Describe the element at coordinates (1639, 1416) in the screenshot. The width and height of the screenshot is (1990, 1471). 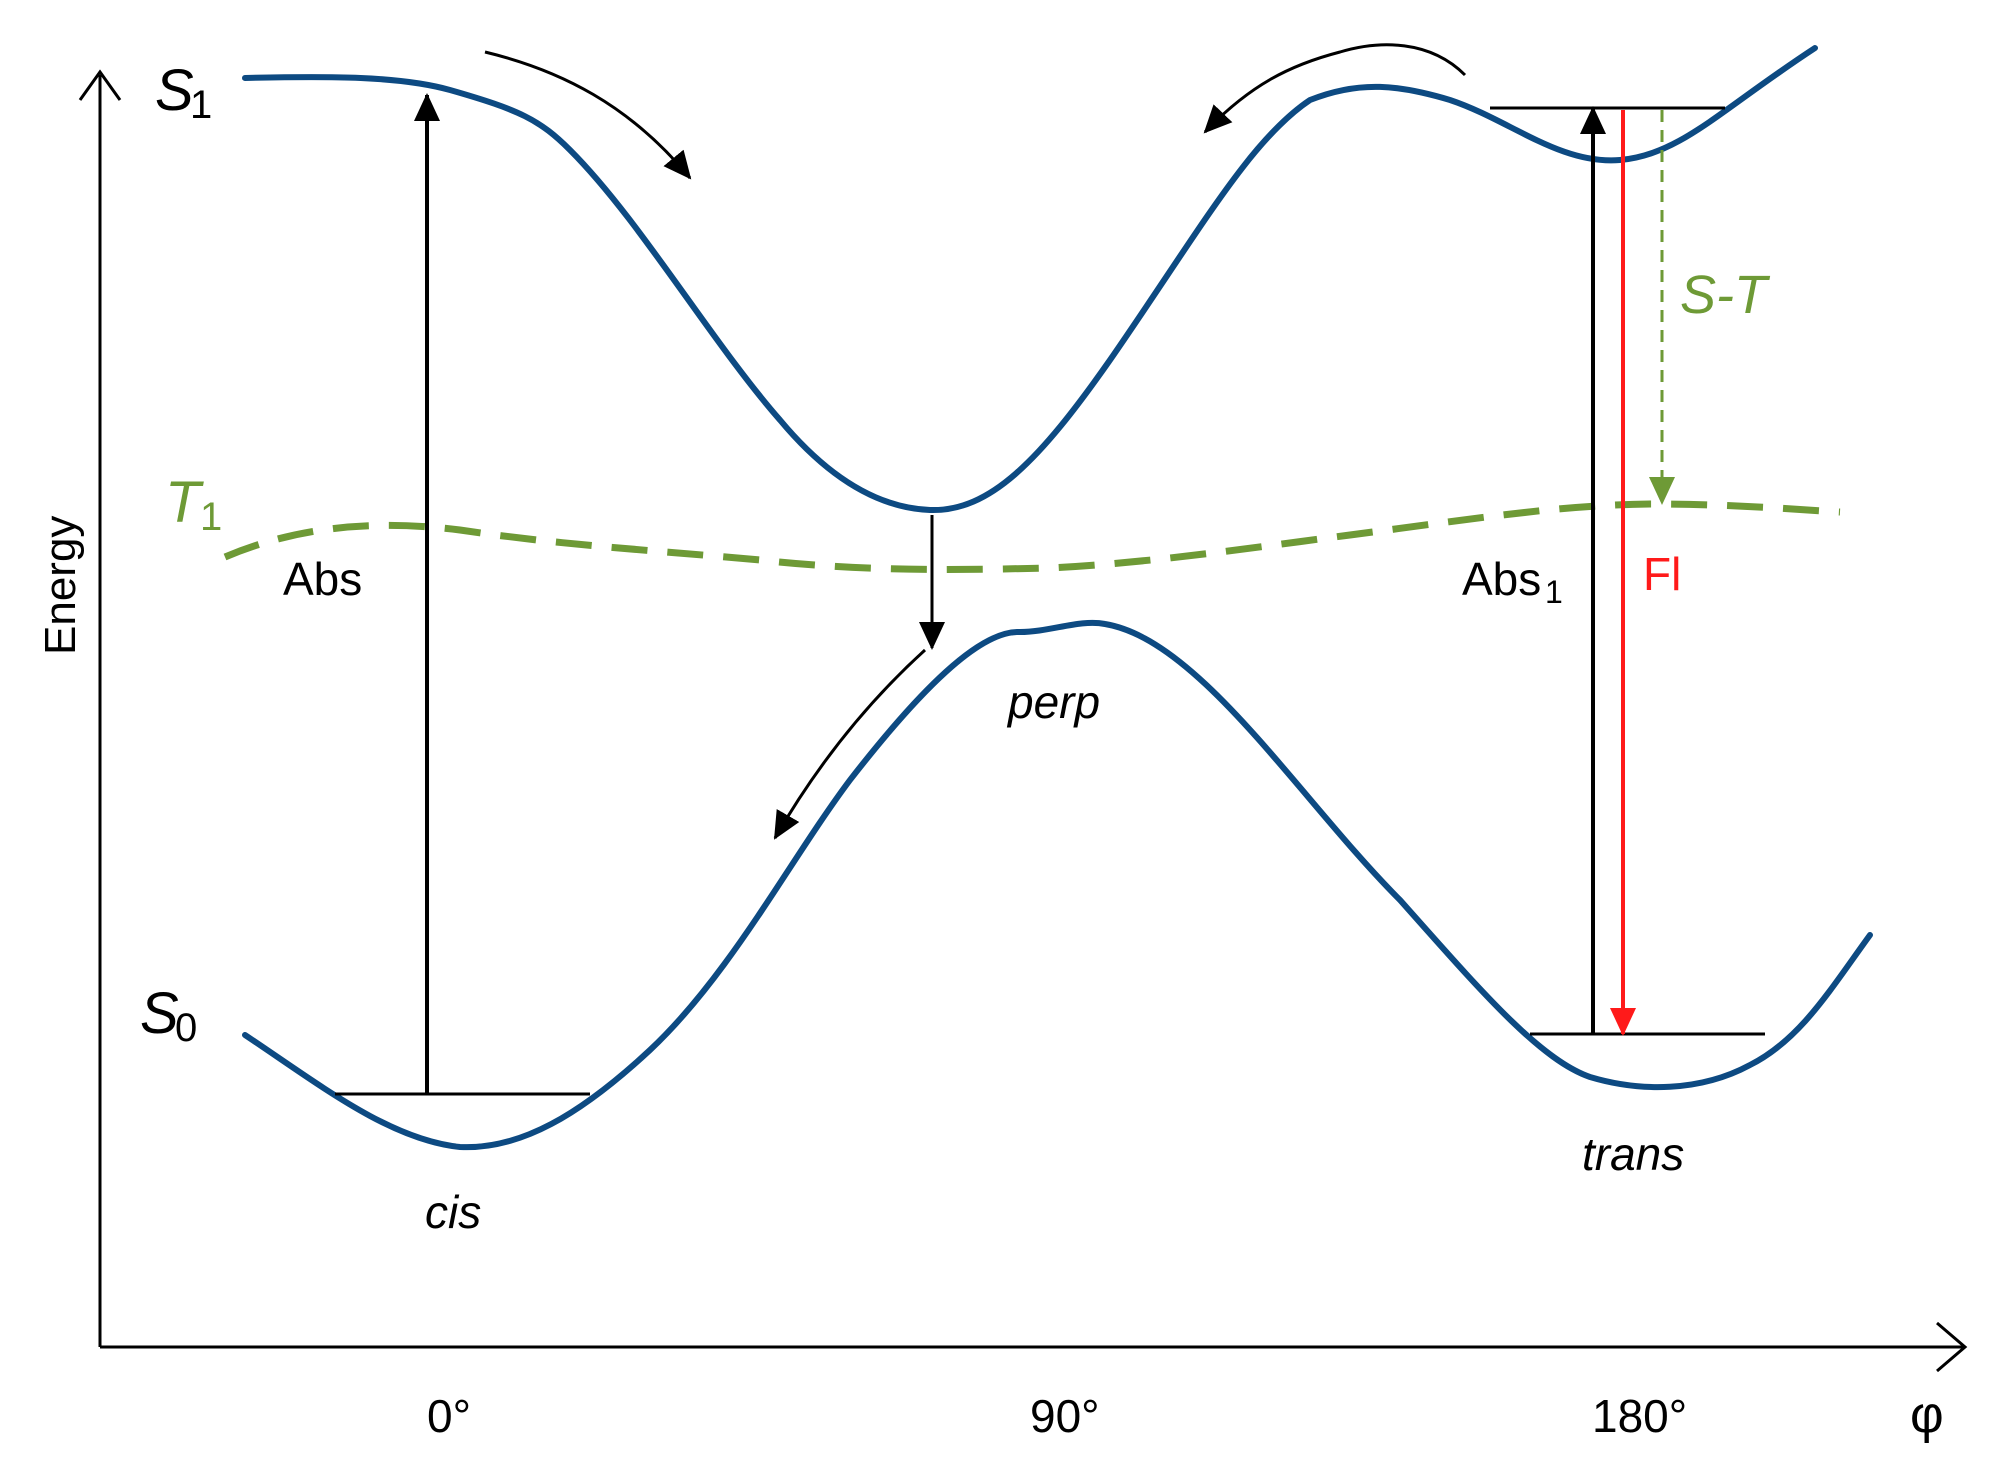
I see `tick-label-180: 180°` at that location.